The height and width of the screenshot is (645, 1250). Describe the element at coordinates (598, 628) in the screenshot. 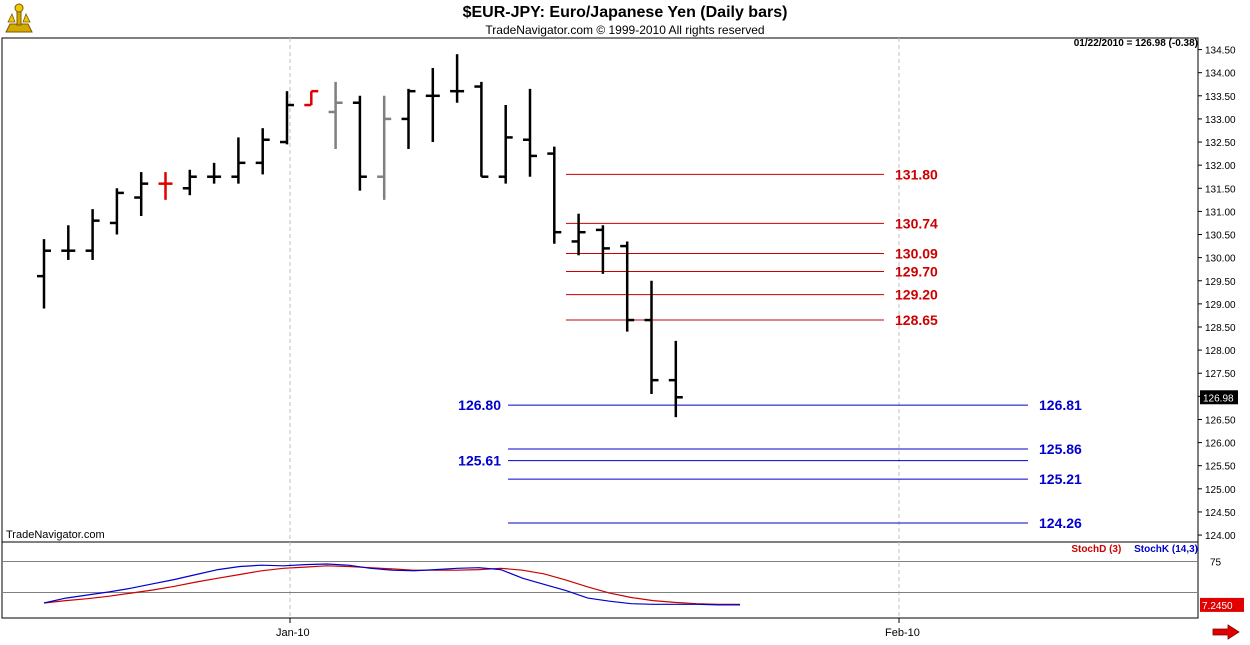

I see `date-axis: Jan-10 Feb-10` at that location.